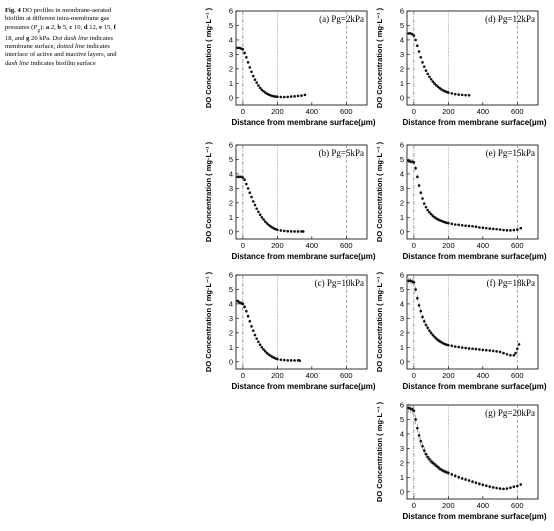 The width and height of the screenshot is (554, 531). Describe the element at coordinates (63, 63) in the screenshot. I see `caption-dash-text: indicates biofilm surface` at that location.